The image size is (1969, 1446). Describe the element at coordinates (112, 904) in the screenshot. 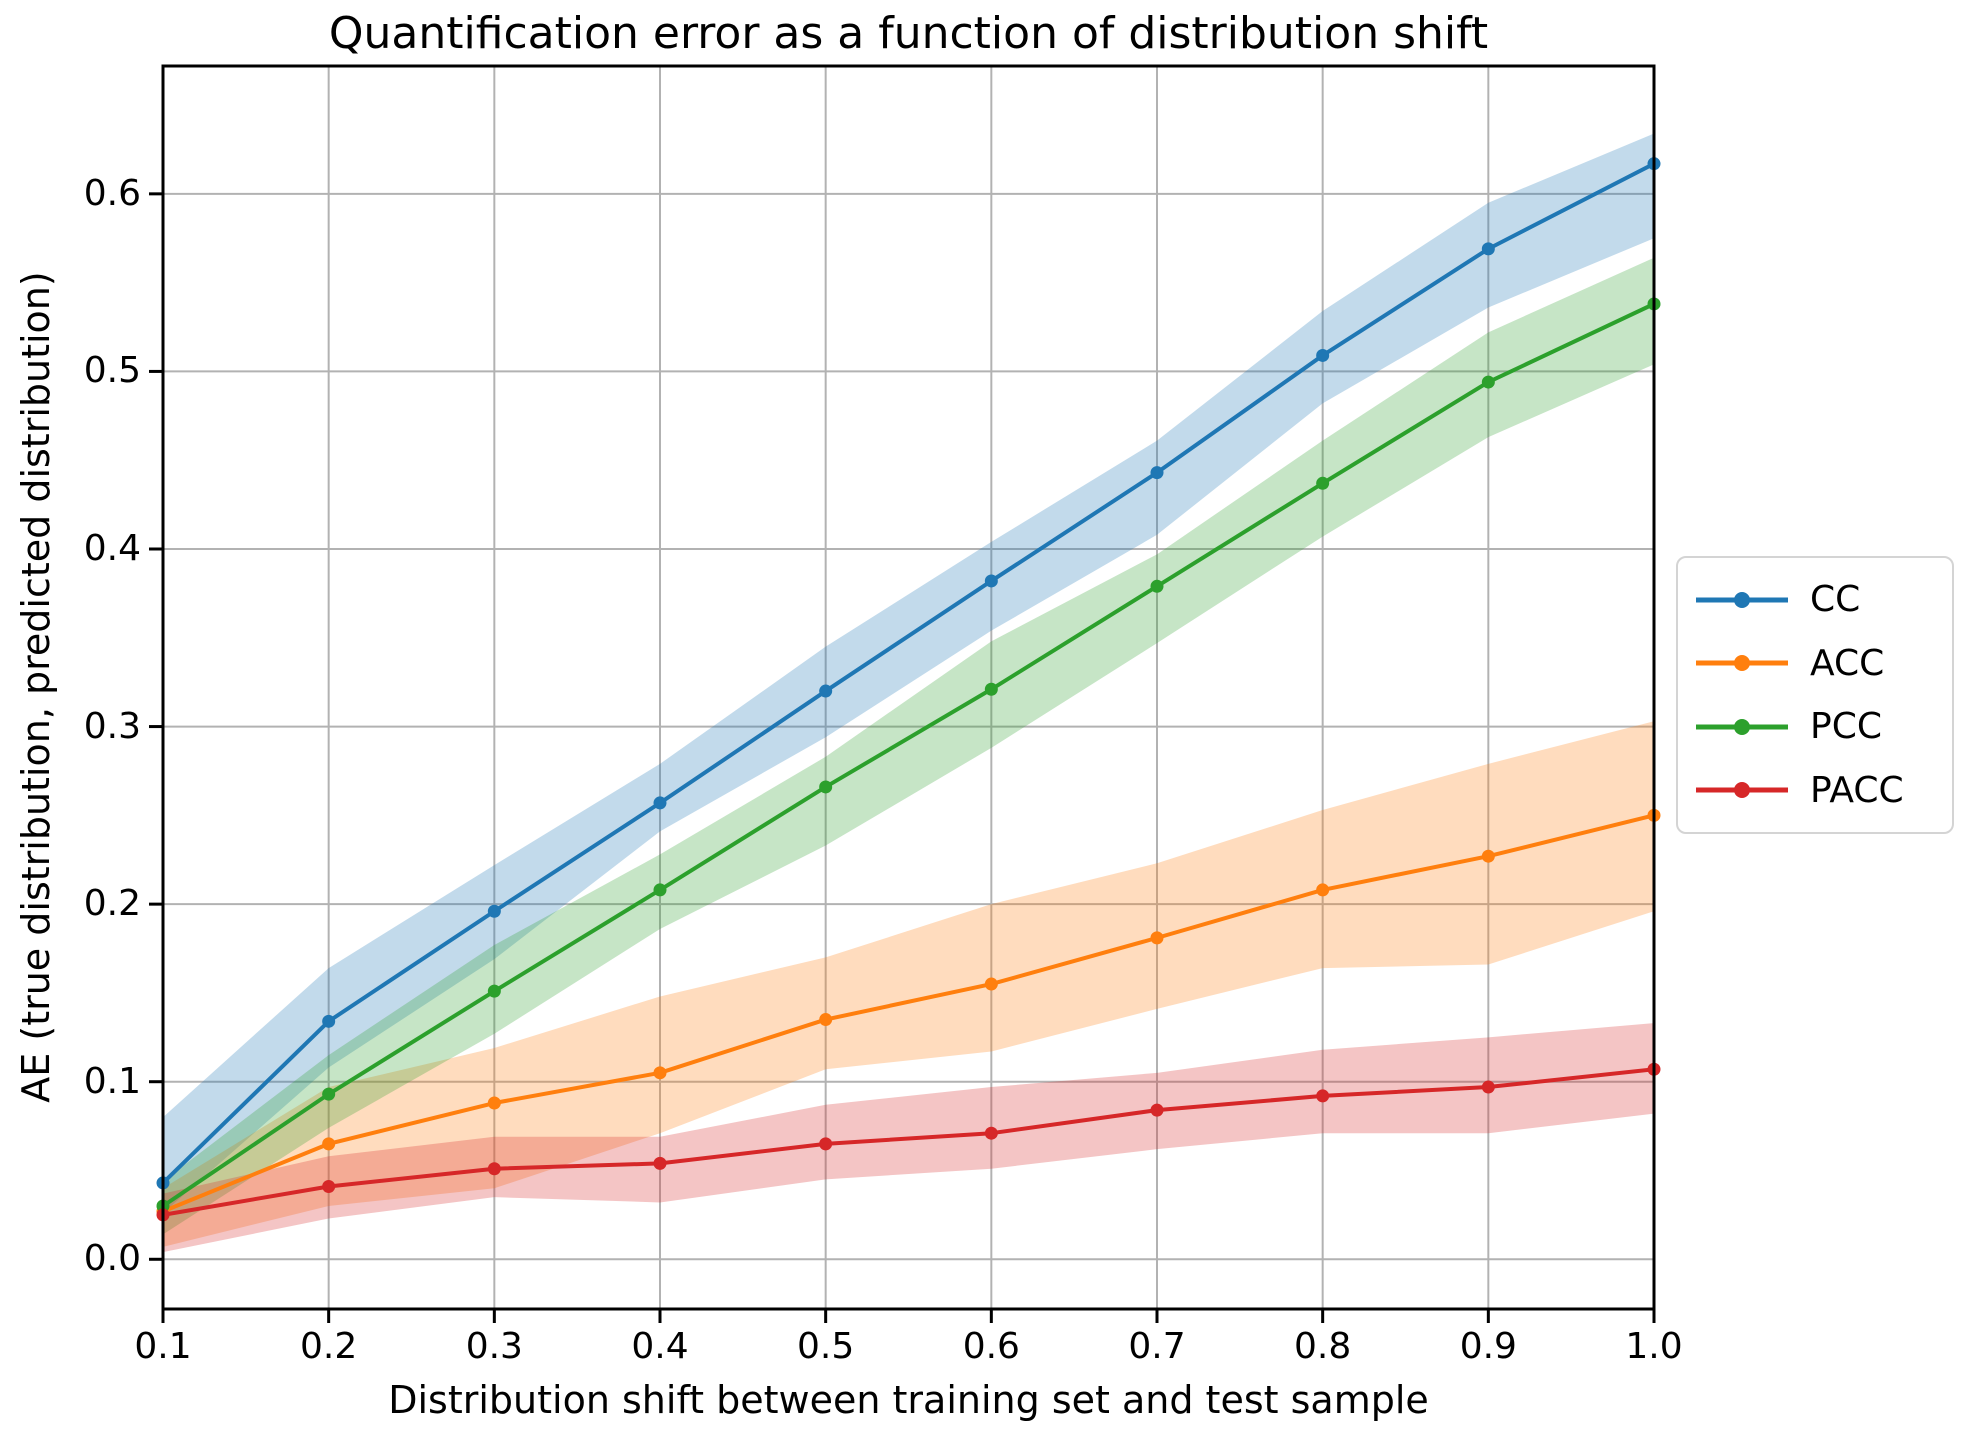

I see `y-tick-label: 0.2` at that location.